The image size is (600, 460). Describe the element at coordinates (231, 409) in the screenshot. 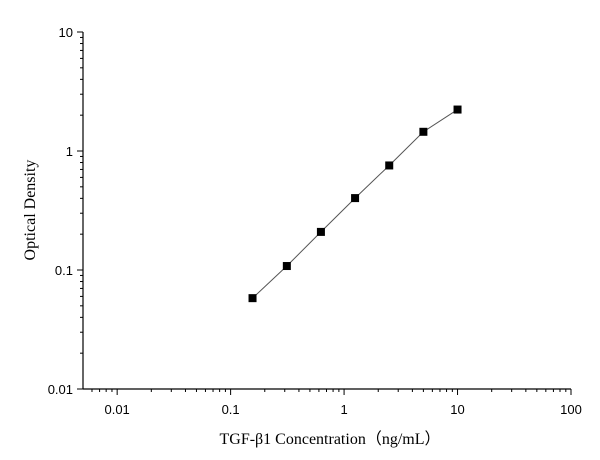

I see `x-tick-label: 0.1` at that location.